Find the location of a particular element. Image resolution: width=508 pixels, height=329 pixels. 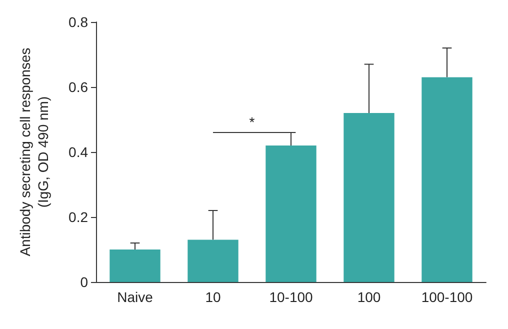

x-tick-label: 10-100 is located at coordinates (291, 297).